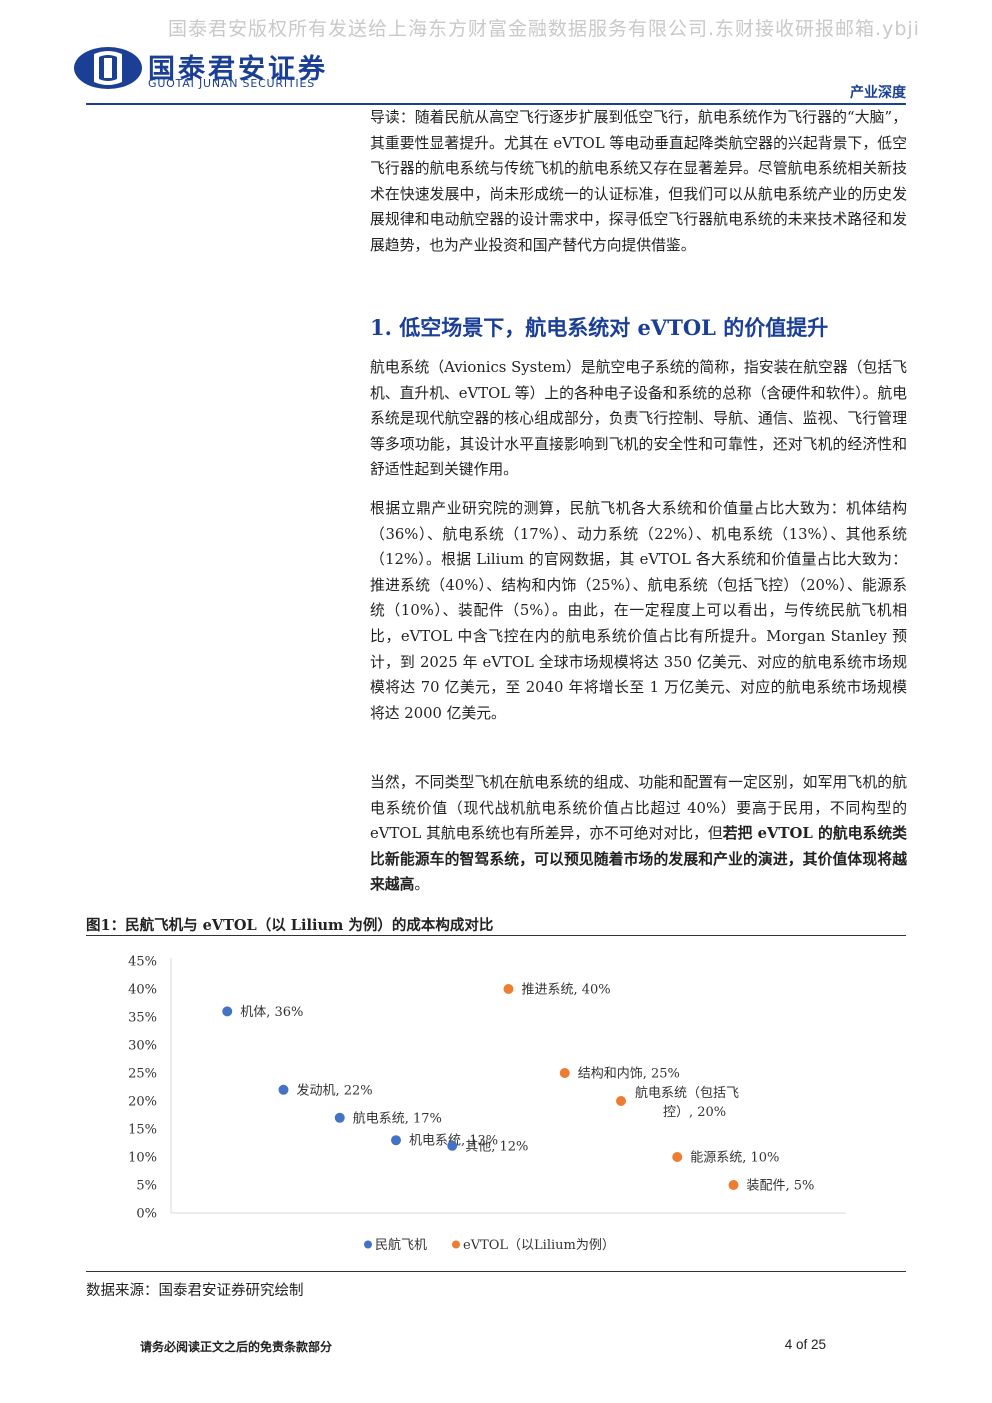  I want to click on data-label: 能源系统, 10%, so click(734, 1158).